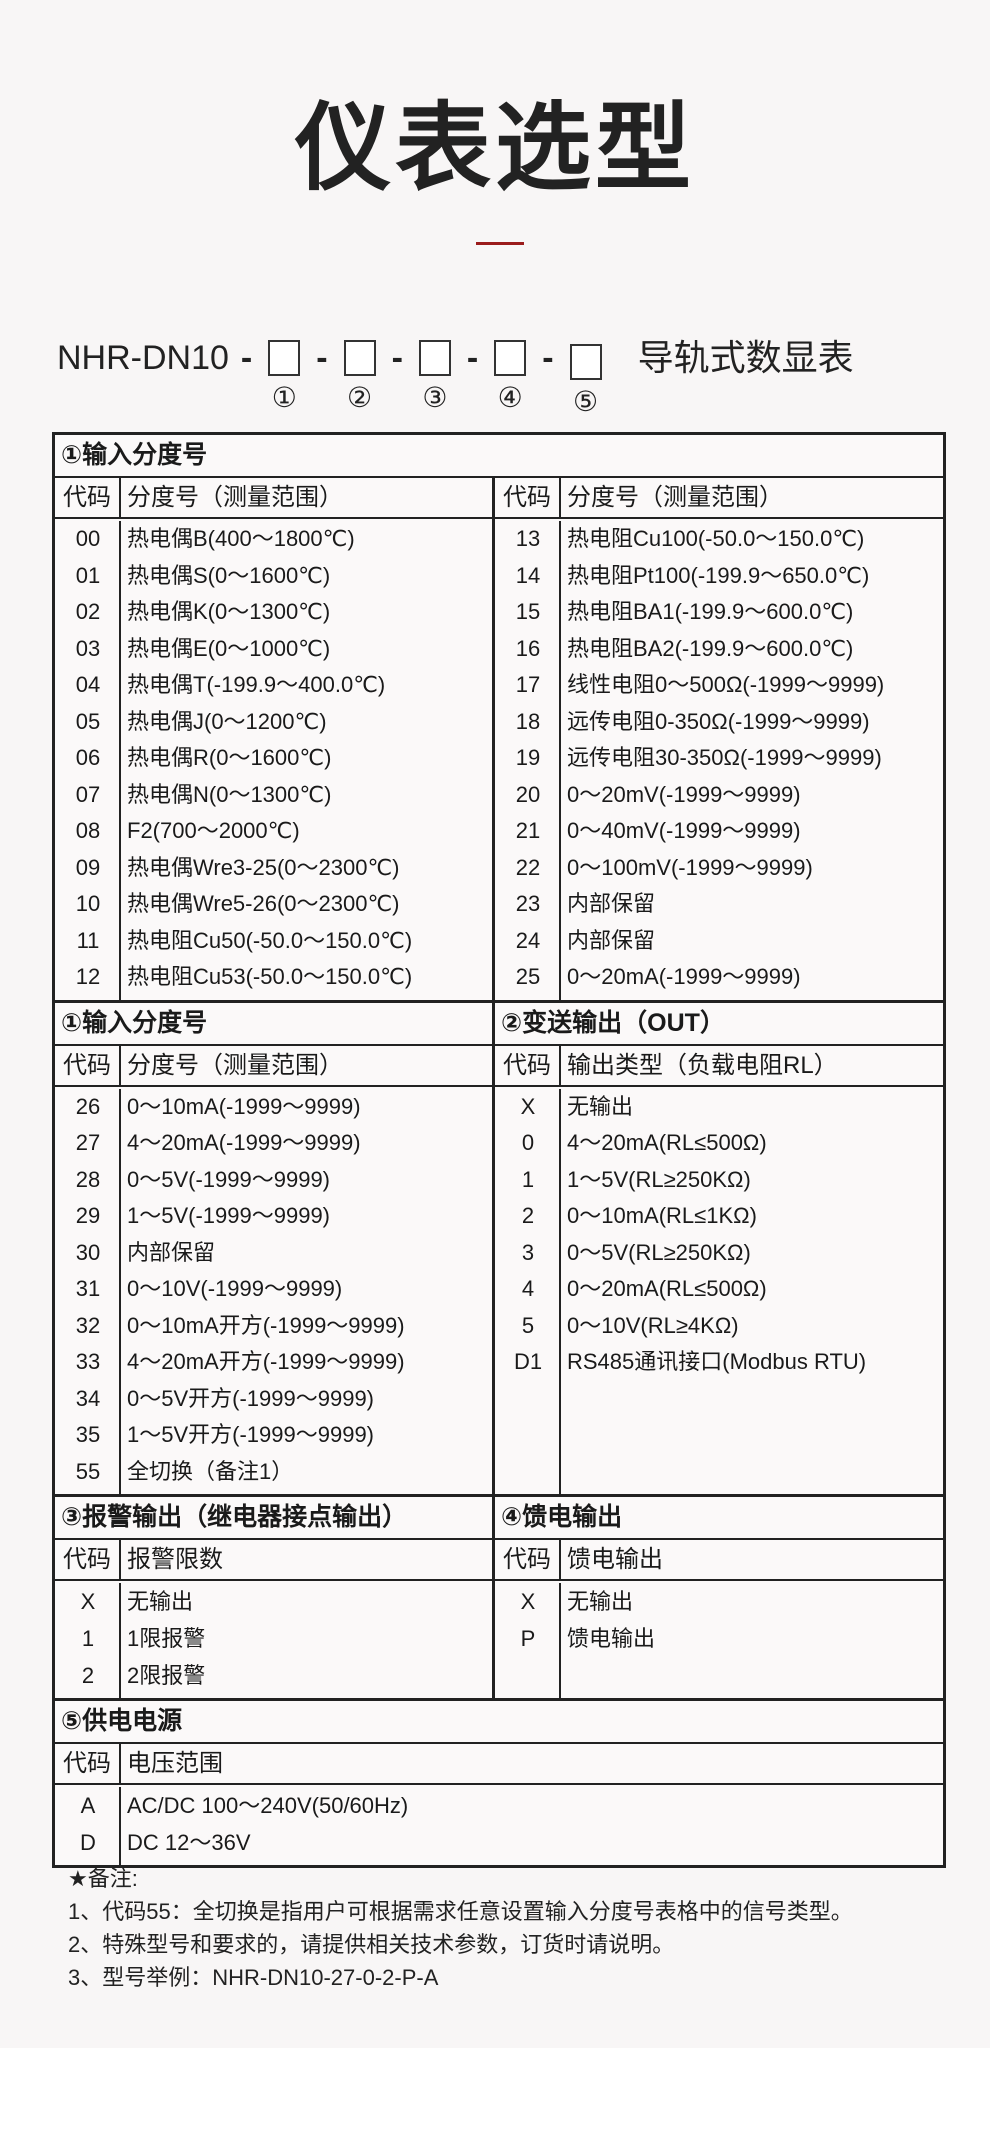  What do you see at coordinates (270, 976) in the screenshot?
I see `row-description: 热电阻Cu53(-50.0～150.0℃)` at bounding box center [270, 976].